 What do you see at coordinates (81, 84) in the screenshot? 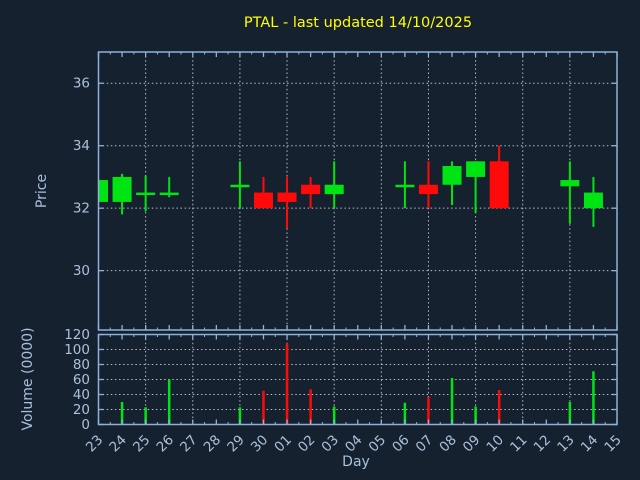
I see `price-tick-label: 36` at bounding box center [81, 84].